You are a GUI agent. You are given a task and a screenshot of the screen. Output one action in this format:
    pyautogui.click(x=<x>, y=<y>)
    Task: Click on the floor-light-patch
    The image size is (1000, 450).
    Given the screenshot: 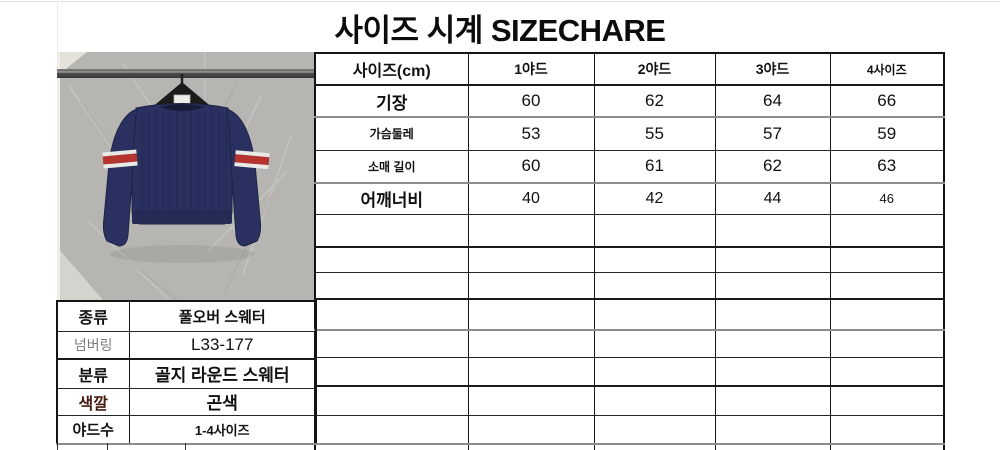 What is the action you would take?
    pyautogui.click(x=80, y=273)
    